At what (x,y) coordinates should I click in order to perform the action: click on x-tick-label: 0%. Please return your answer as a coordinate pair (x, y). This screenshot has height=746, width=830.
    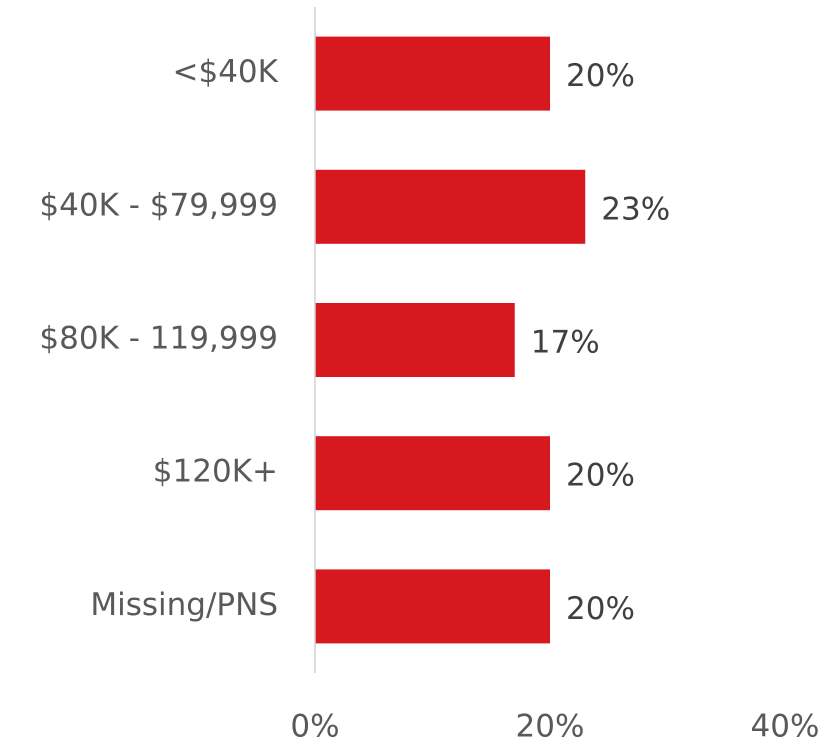
    Looking at the image, I should click on (314, 727).